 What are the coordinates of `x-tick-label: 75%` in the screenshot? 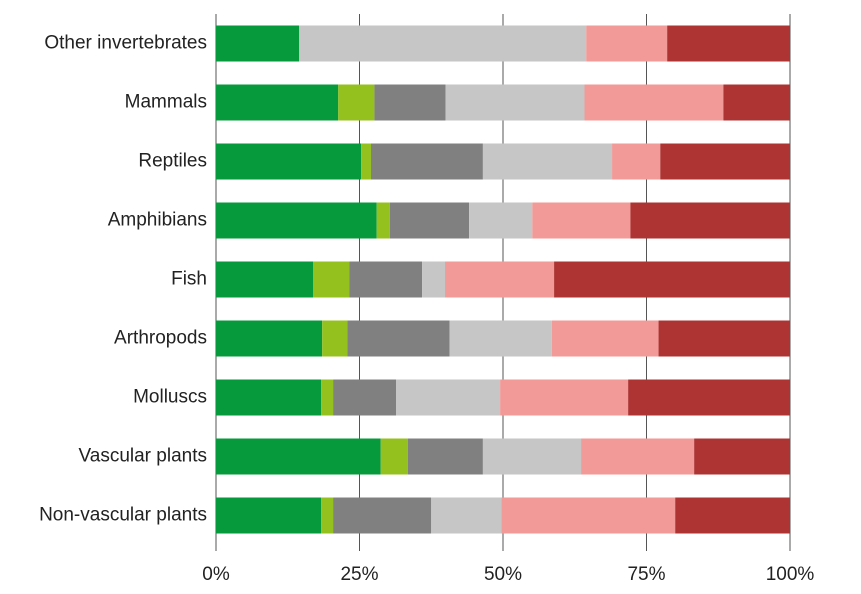 It's located at (646, 574).